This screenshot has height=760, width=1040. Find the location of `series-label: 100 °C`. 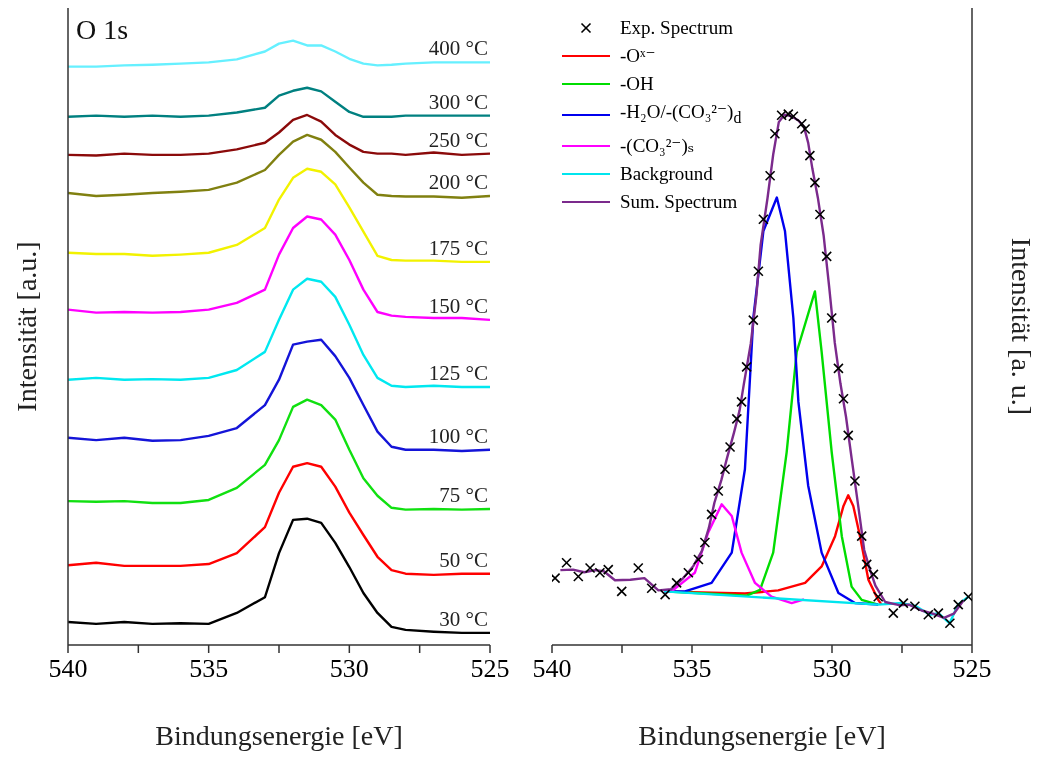

series-label: 100 °C is located at coordinates (458, 435).